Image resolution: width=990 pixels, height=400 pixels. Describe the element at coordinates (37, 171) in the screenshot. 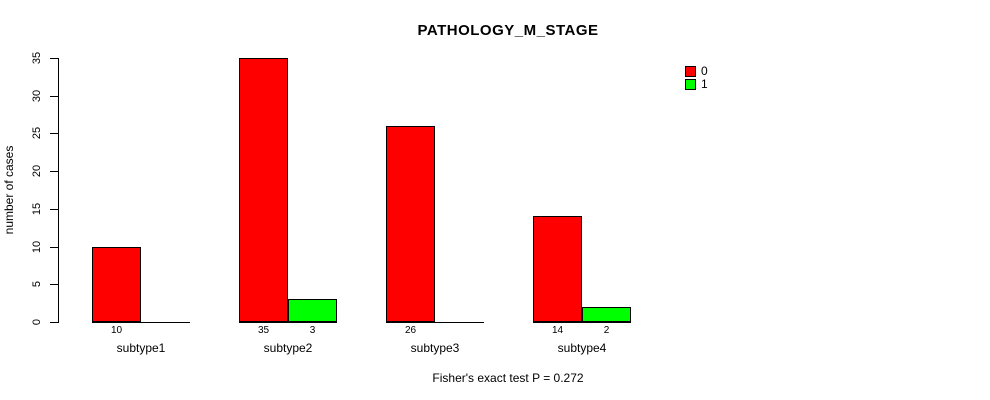

I see `y-tick-label: 20` at that location.